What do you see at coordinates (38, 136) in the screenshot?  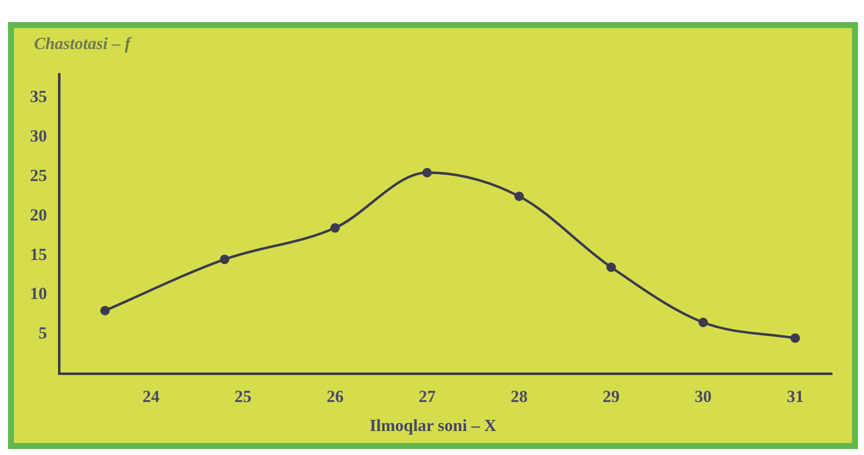 I see `y-tick-label: 30` at bounding box center [38, 136].